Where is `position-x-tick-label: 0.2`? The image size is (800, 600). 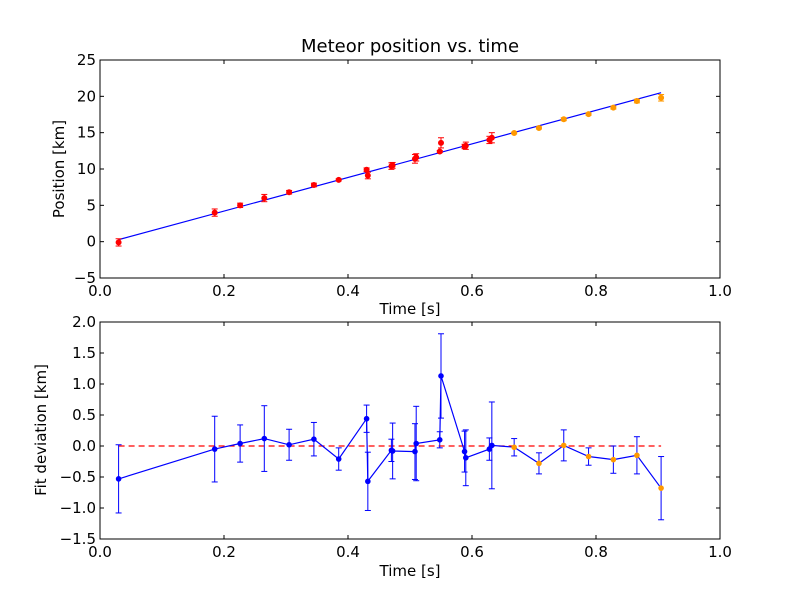
position-x-tick-label: 0.2 is located at coordinates (224, 291).